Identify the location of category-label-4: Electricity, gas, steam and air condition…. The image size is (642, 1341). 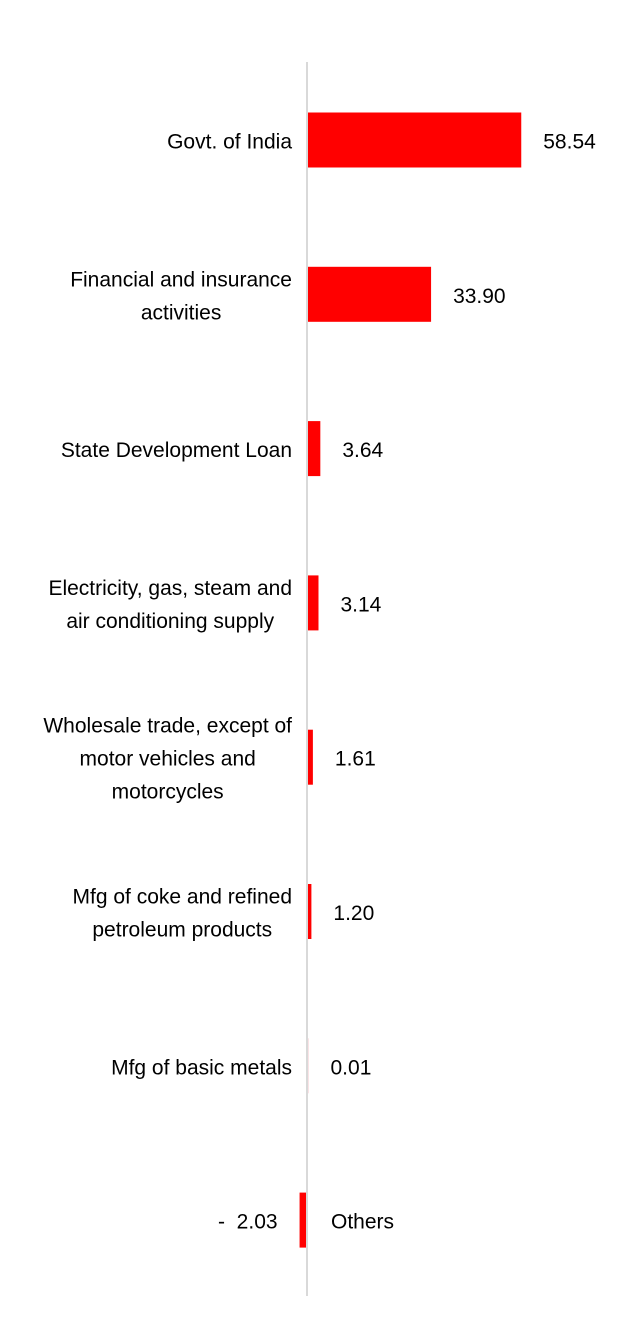
(170, 605).